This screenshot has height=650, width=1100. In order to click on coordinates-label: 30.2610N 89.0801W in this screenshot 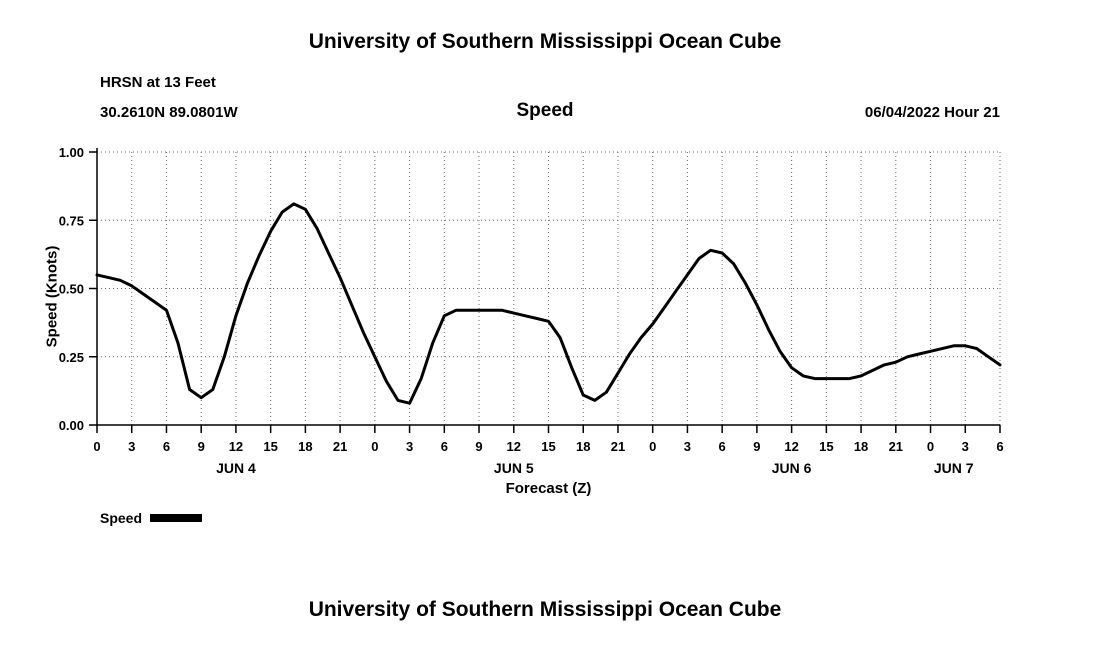, I will do `click(169, 112)`.